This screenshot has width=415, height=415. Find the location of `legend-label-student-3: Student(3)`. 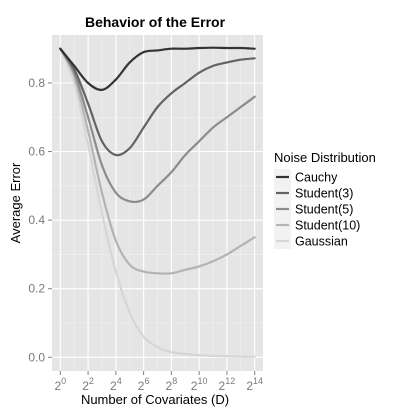

legend-label-student-3: Student(3) is located at coordinates (324, 194).